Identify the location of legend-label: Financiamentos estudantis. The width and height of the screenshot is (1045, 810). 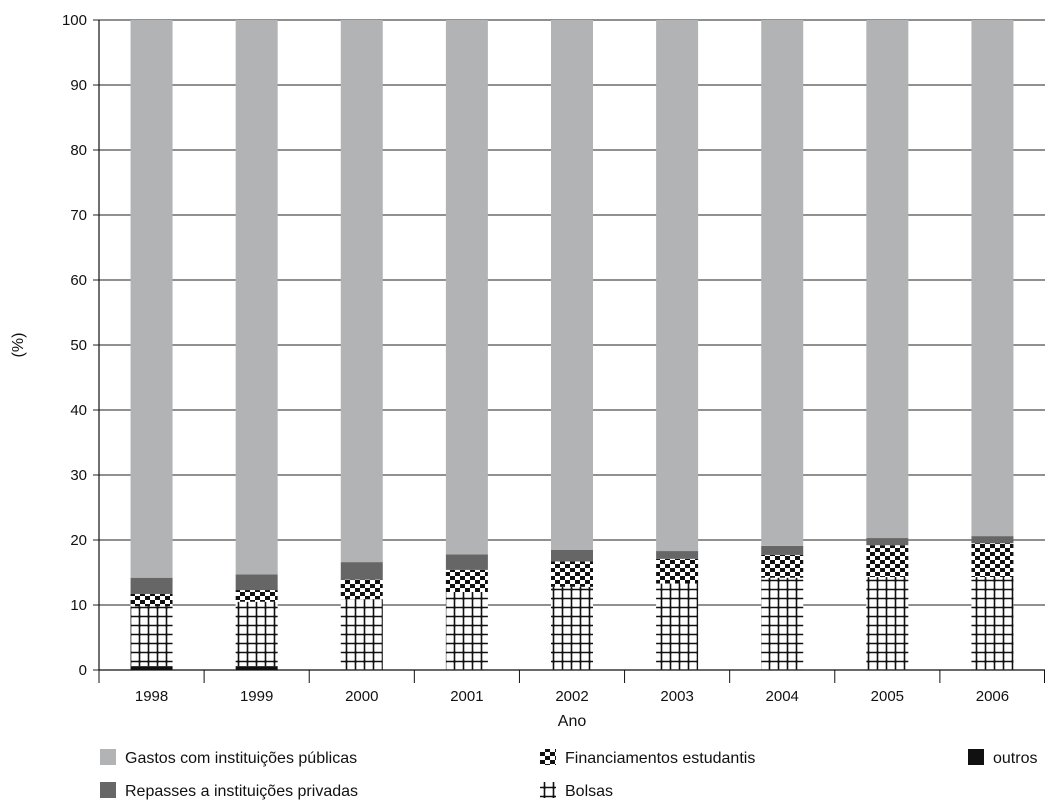
(660, 758).